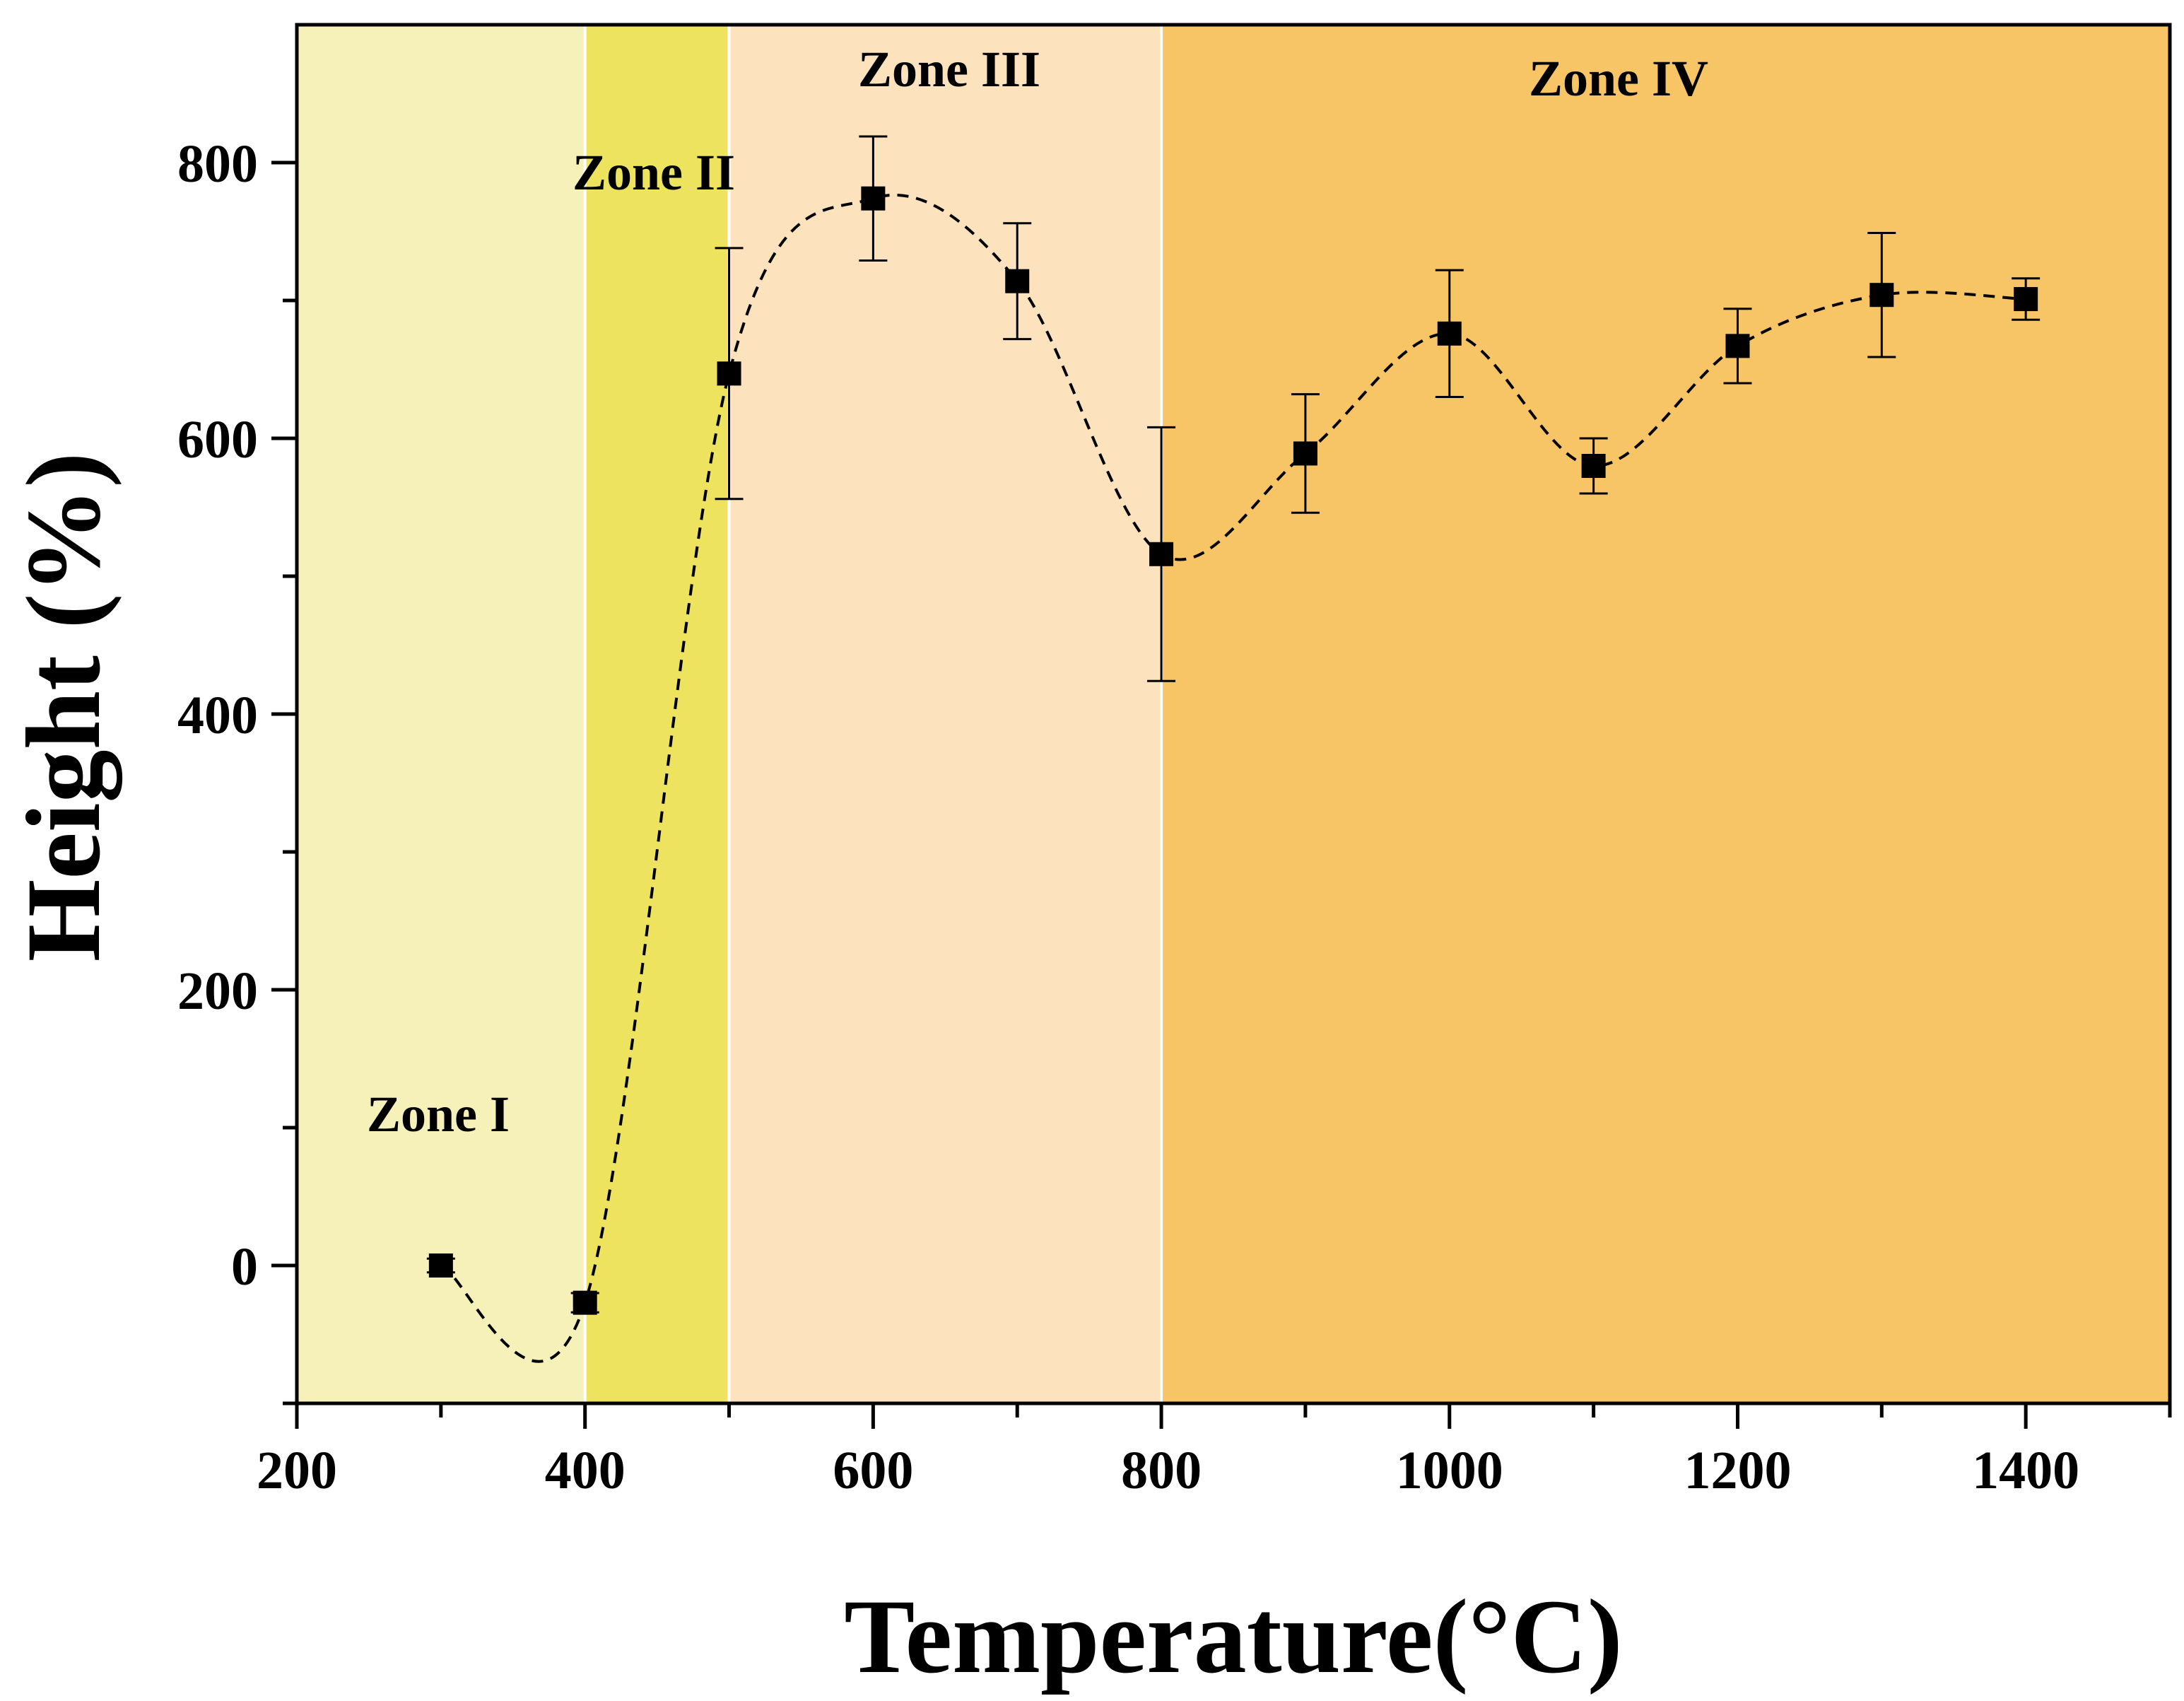 The image size is (2184, 1701). What do you see at coordinates (217, 439) in the screenshot?
I see `y-tick-label: 600` at bounding box center [217, 439].